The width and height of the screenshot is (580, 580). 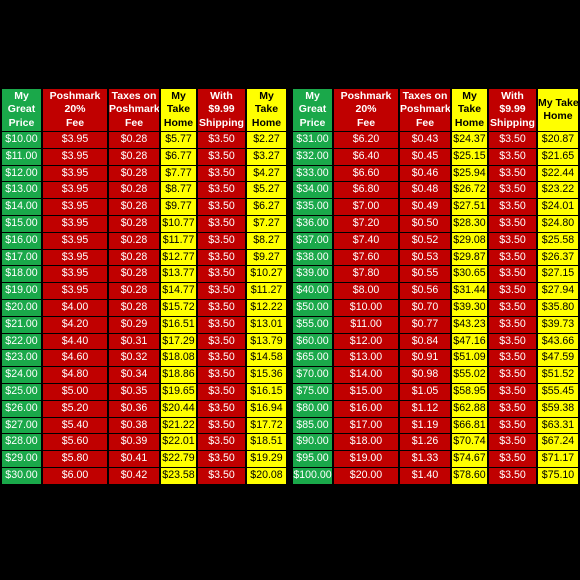 I want to click on header-text-line: 20%, so click(x=75, y=109).